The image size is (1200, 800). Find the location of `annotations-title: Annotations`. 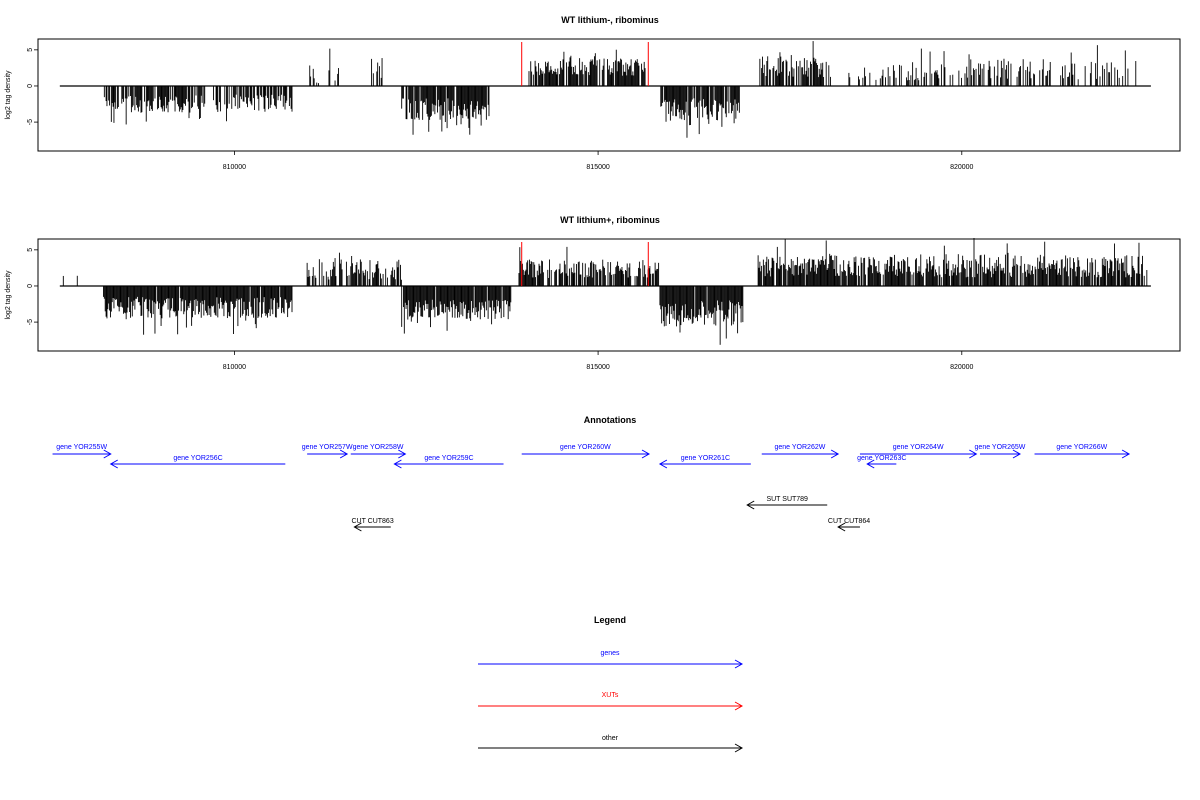

annotations-title: Annotations is located at coordinates (610, 420).